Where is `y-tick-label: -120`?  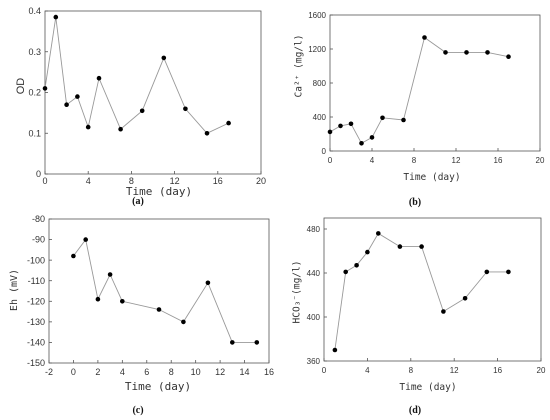 y-tick-label: -120 is located at coordinates (36, 301).